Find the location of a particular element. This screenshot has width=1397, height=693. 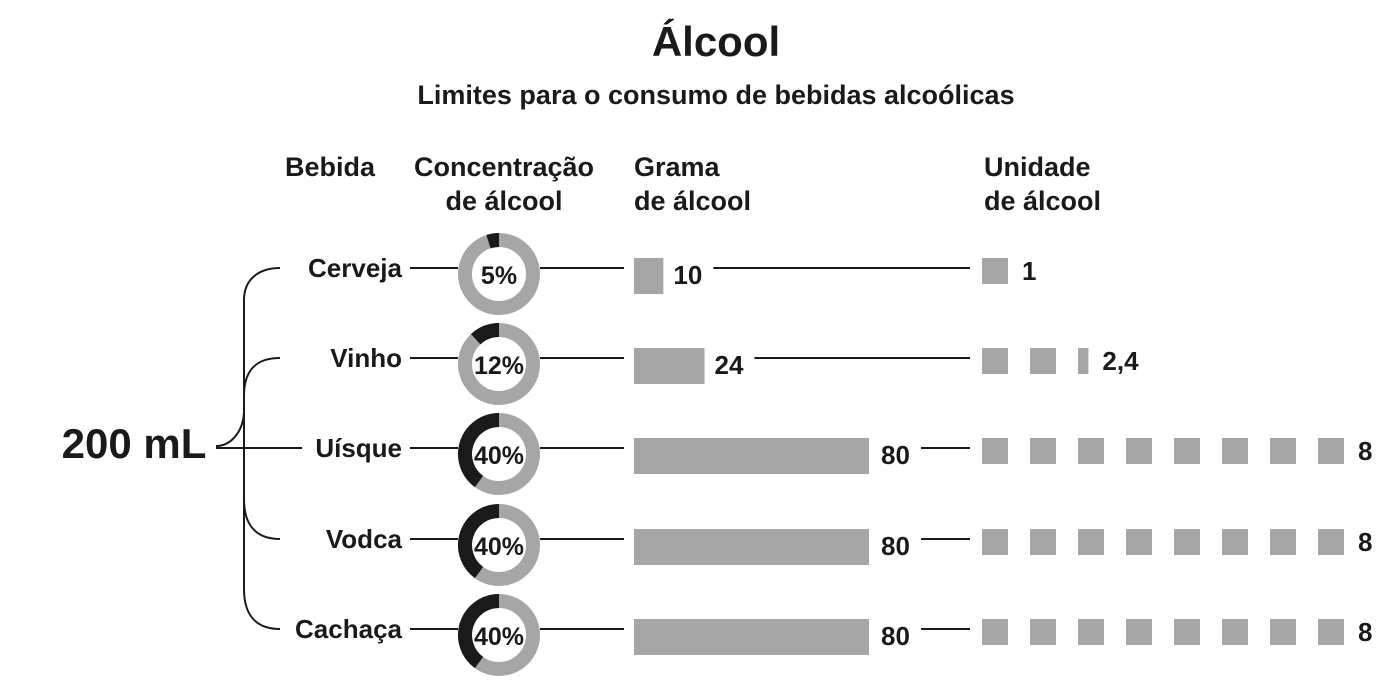

header-concentracao-line2: de álcool is located at coordinates (503, 201).